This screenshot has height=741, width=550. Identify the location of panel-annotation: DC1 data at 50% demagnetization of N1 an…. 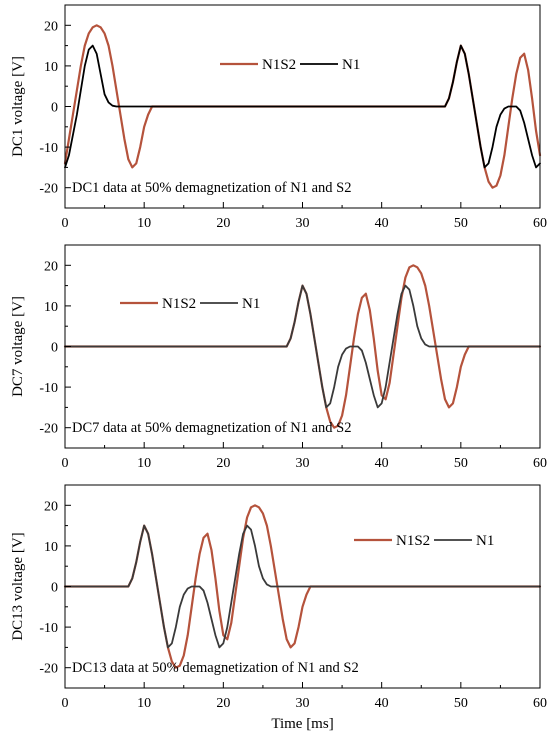
(211, 188).